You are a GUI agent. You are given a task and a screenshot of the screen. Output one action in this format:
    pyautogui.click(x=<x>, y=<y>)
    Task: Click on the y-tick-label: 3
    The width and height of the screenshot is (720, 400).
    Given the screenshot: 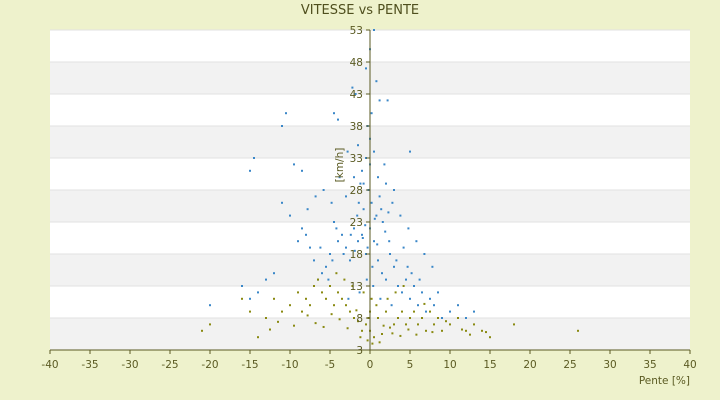 What is the action you would take?
    pyautogui.click(x=359, y=351)
    